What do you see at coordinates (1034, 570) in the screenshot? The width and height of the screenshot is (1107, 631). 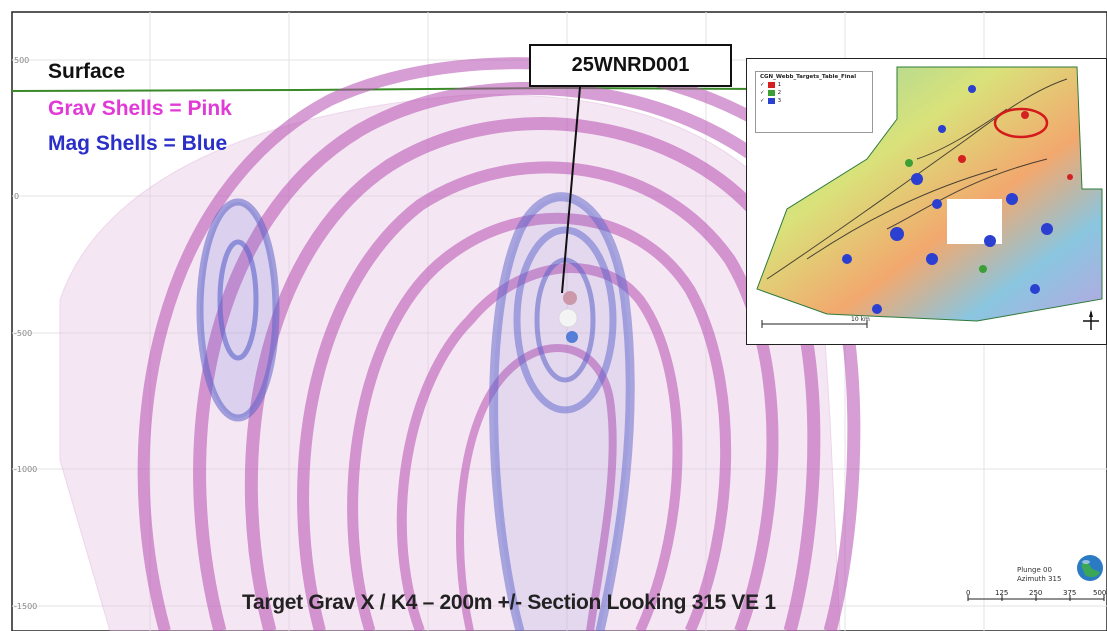 I see `plunge-label: Plunge 00` at bounding box center [1034, 570].